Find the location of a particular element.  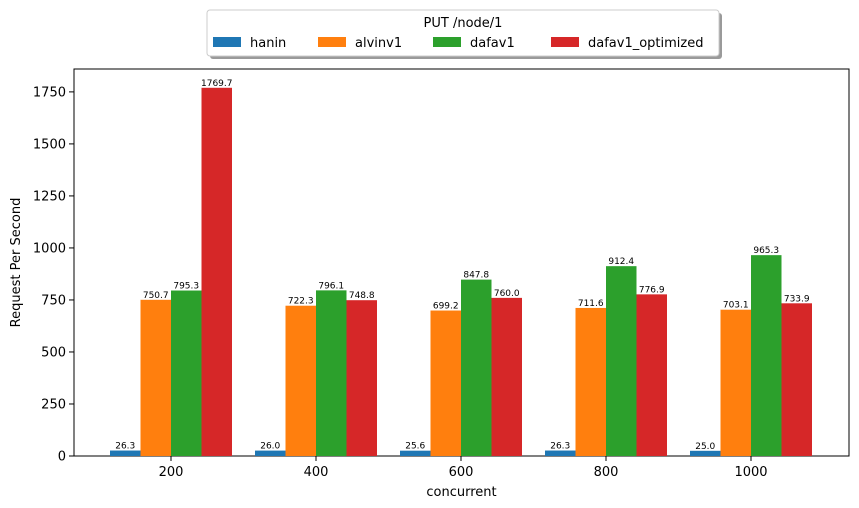

data-label: 699.2 is located at coordinates (446, 307).